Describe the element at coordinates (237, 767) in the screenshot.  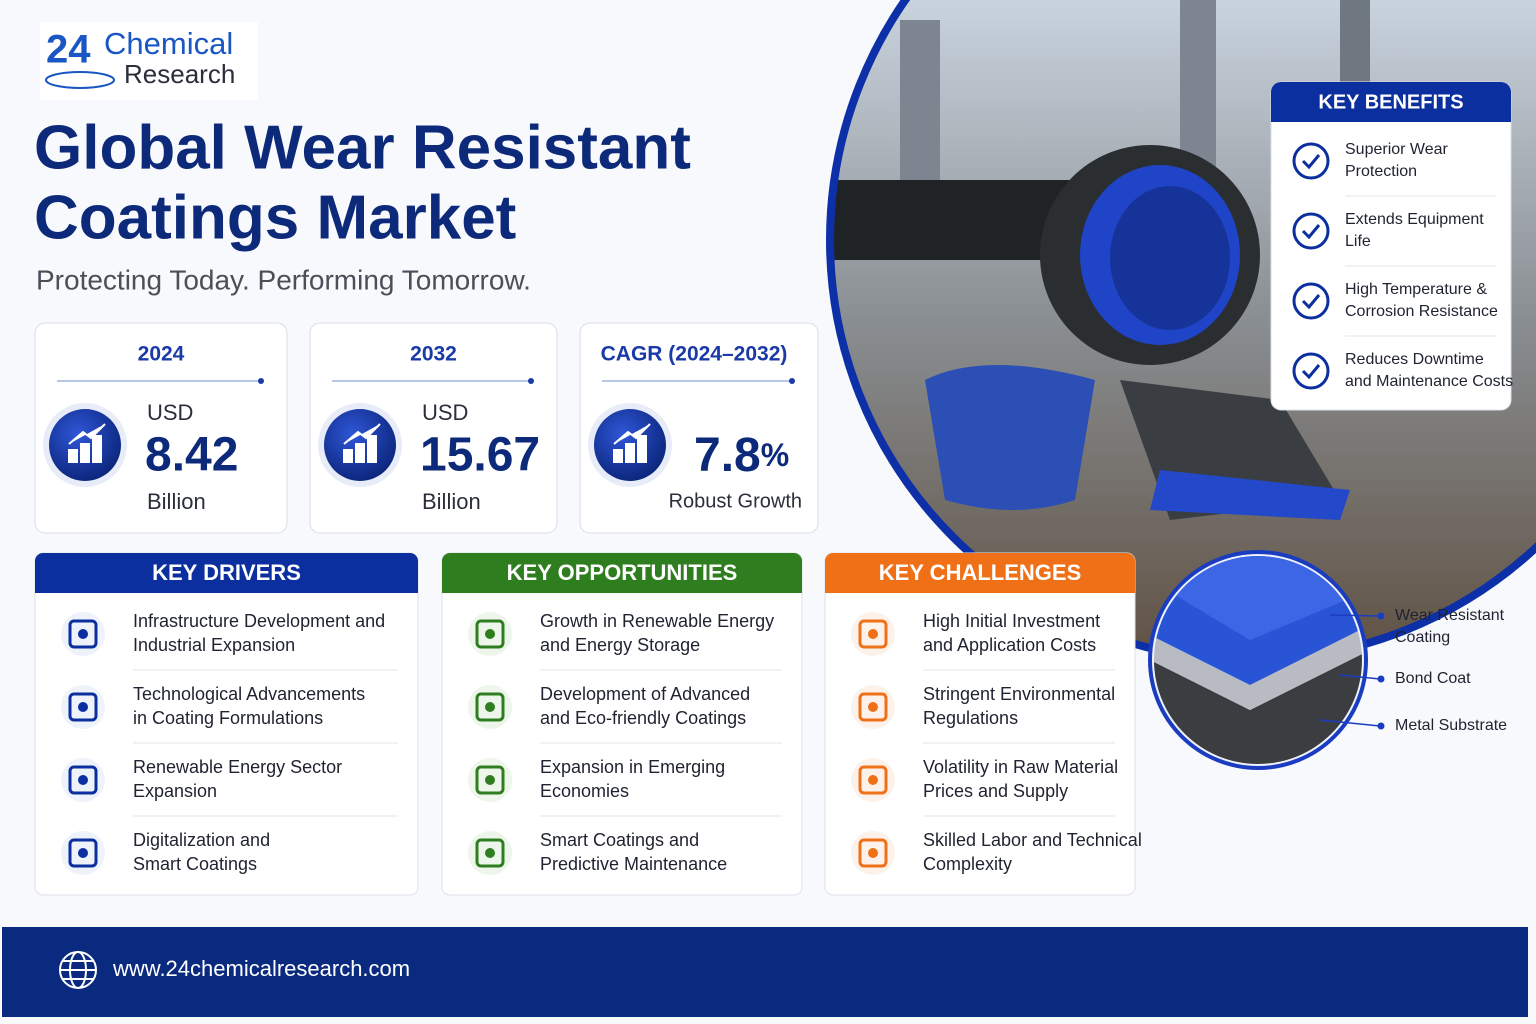
I see `item-text: Renewable Energy Sector` at that location.